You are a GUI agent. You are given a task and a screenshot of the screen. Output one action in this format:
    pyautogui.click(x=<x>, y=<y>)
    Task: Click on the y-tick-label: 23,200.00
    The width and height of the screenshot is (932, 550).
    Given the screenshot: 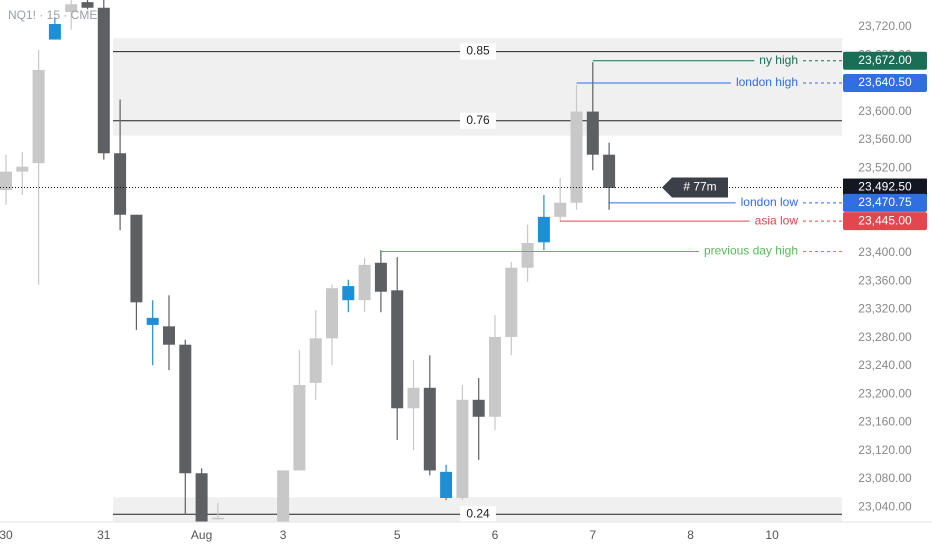 What is the action you would take?
    pyautogui.click(x=885, y=393)
    